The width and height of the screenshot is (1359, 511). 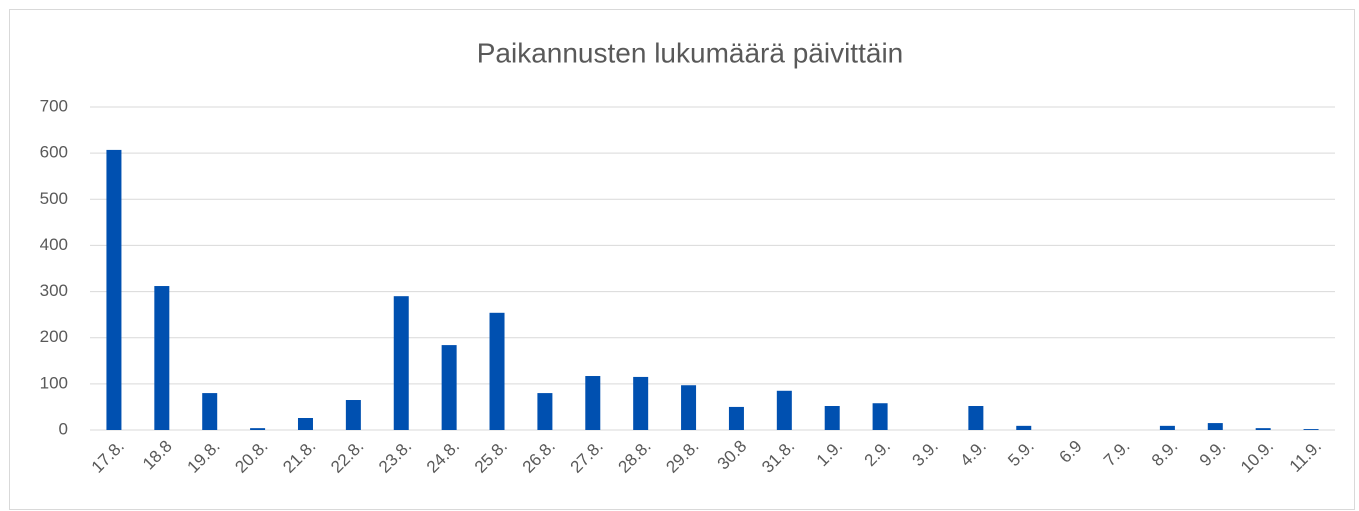 I want to click on y-tick-label: 300, so click(x=54, y=290).